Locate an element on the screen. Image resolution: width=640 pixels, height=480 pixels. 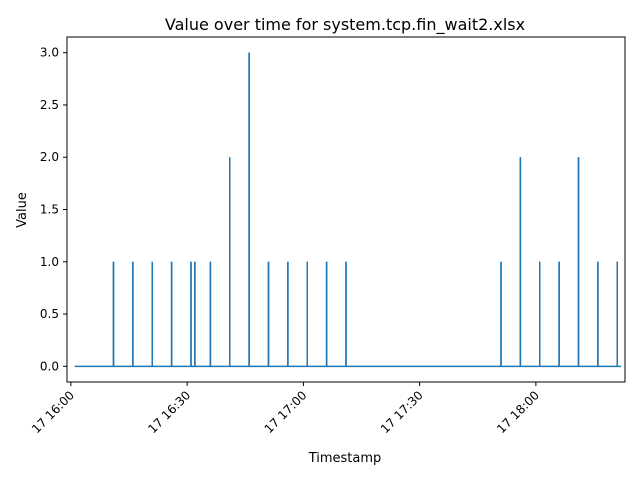
y-tick-label: 0.0 is located at coordinates (49, 366).